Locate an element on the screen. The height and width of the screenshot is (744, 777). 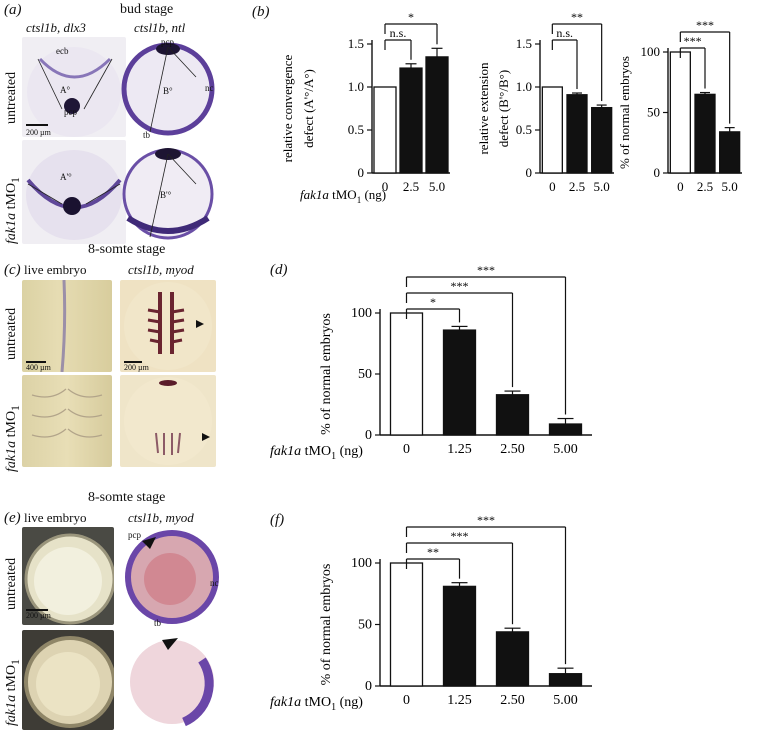
d-x-tick-label: 0 is located at coordinates (406, 449).